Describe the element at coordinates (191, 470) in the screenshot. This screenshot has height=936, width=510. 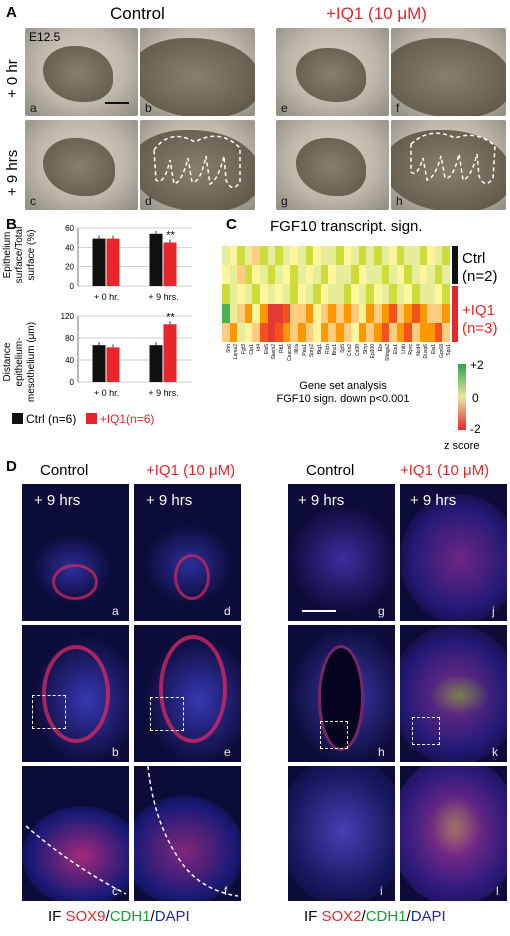
I see `d-left-iq1-title: +IQ1 (10 μM)` at that location.